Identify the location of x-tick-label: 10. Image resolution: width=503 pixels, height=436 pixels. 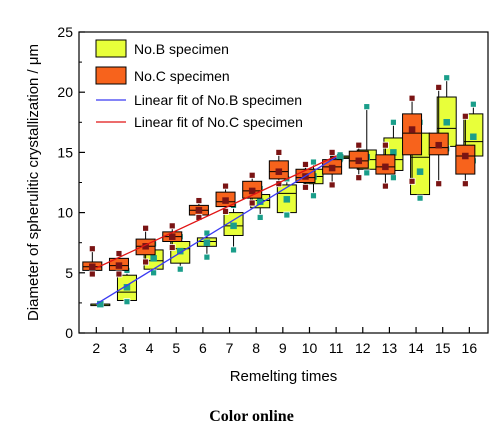
(310, 348).